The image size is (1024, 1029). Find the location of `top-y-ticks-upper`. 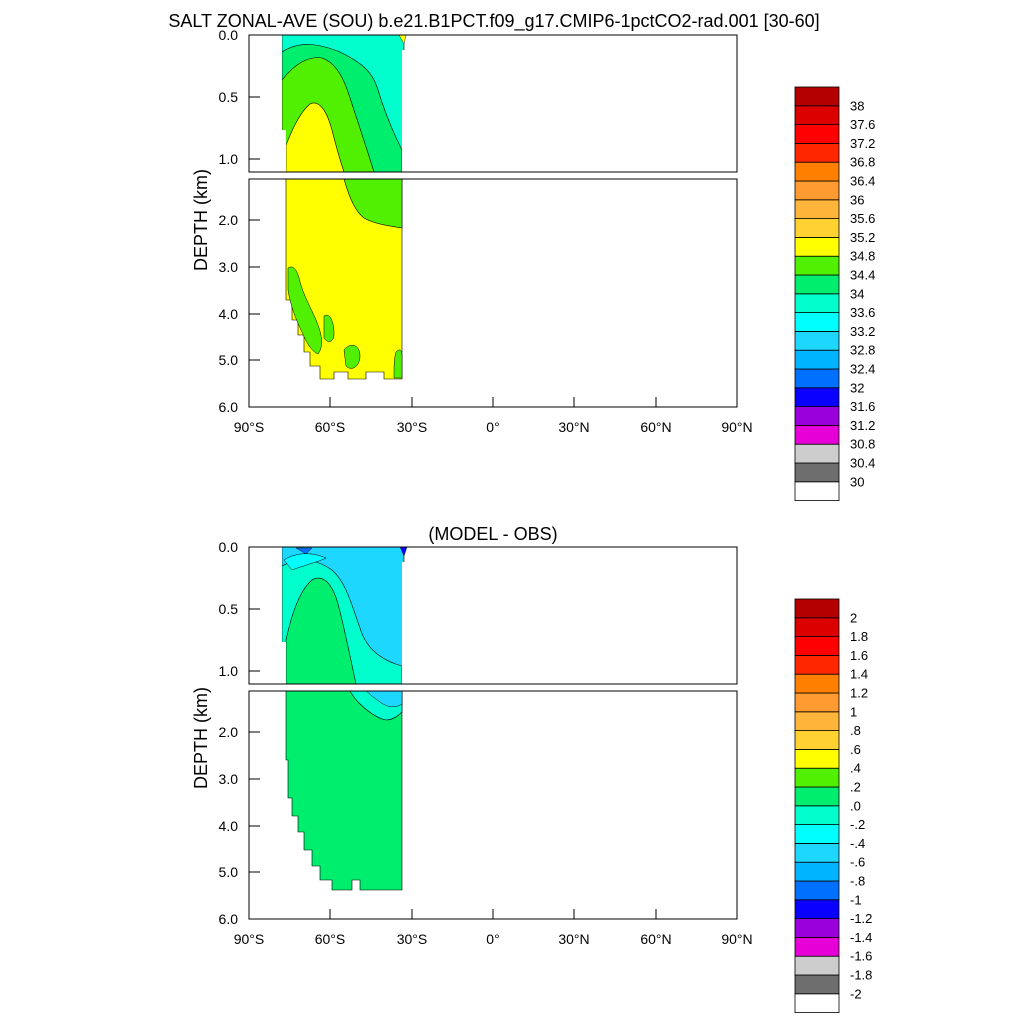

top-y-ticks-upper is located at coordinates (254, 97).